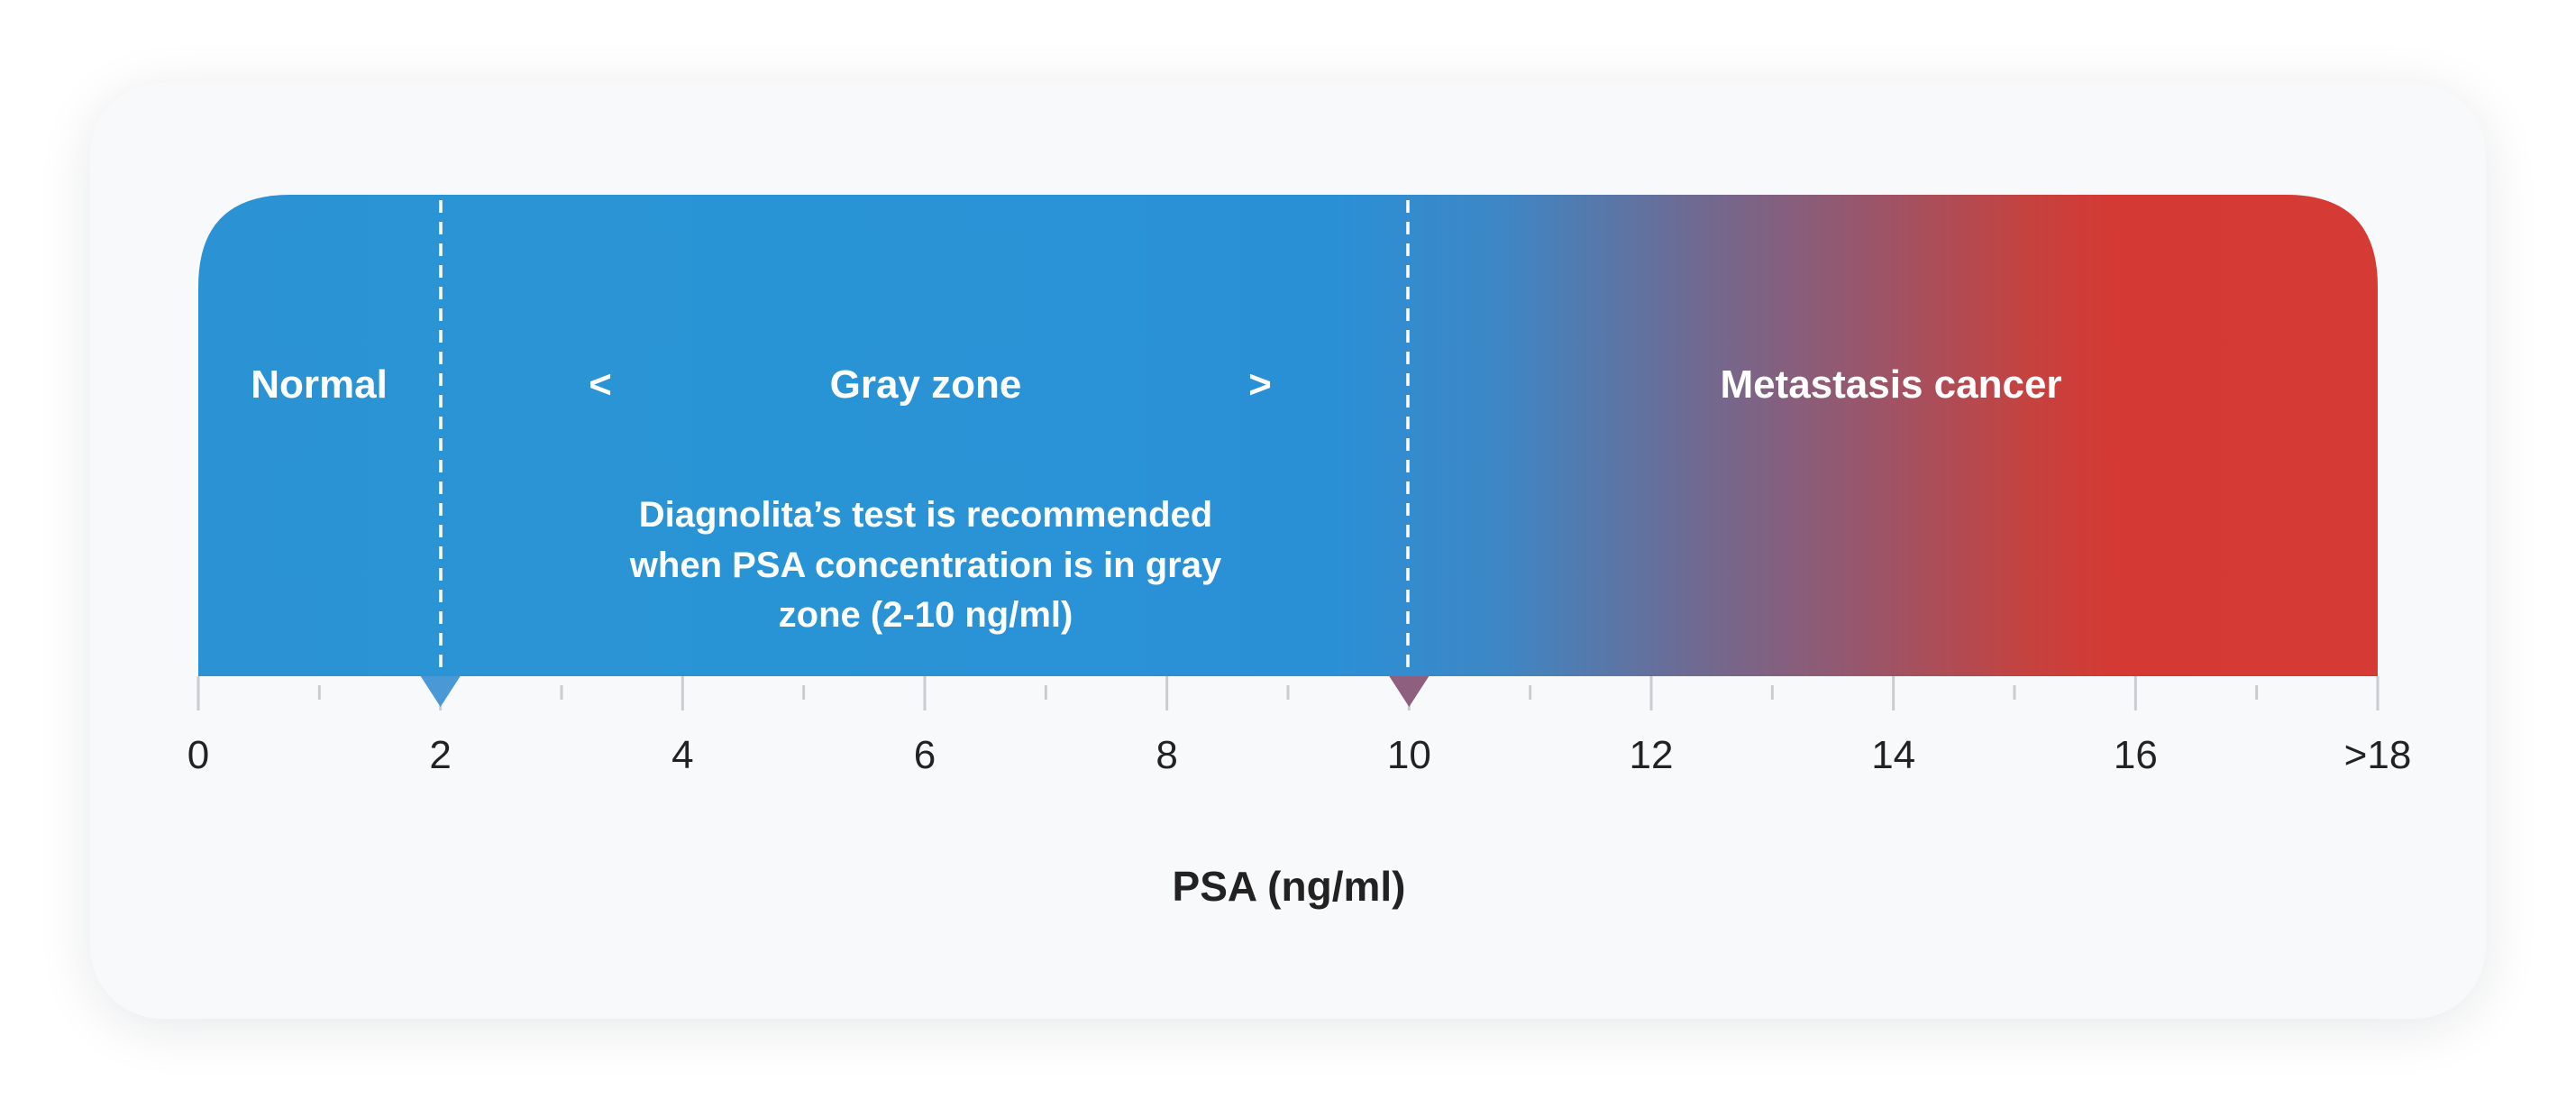  Describe the element at coordinates (926, 615) in the screenshot. I see `gray-zone-note-line-3: zone (2-10 ng/ml)` at that location.